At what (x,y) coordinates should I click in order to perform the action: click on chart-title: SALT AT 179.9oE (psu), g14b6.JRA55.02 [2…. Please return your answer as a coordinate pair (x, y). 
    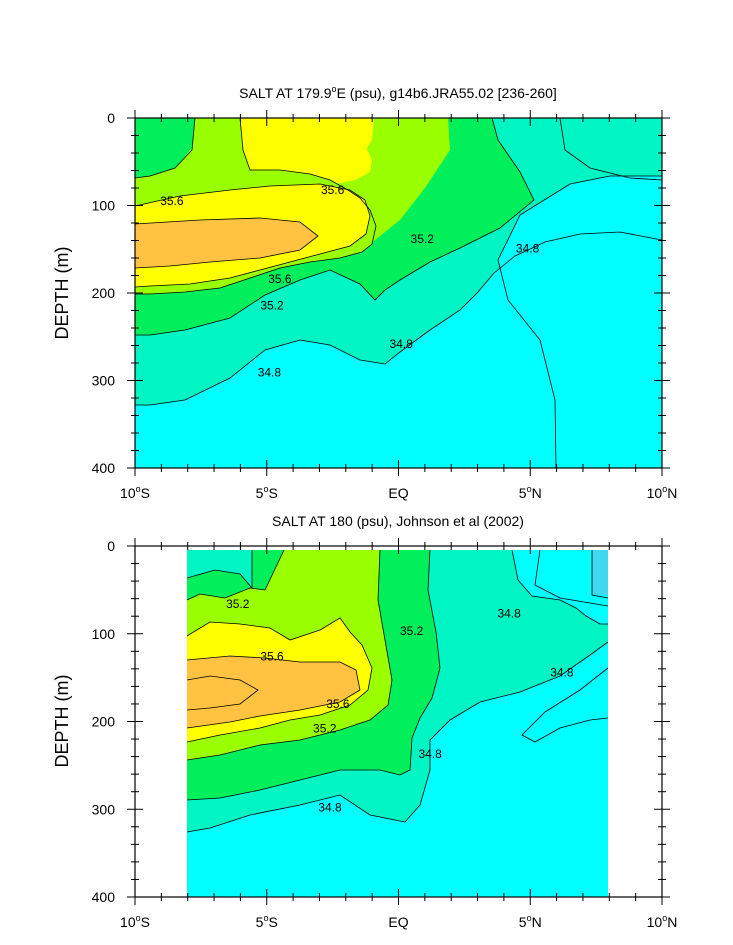
    Looking at the image, I should click on (398, 92).